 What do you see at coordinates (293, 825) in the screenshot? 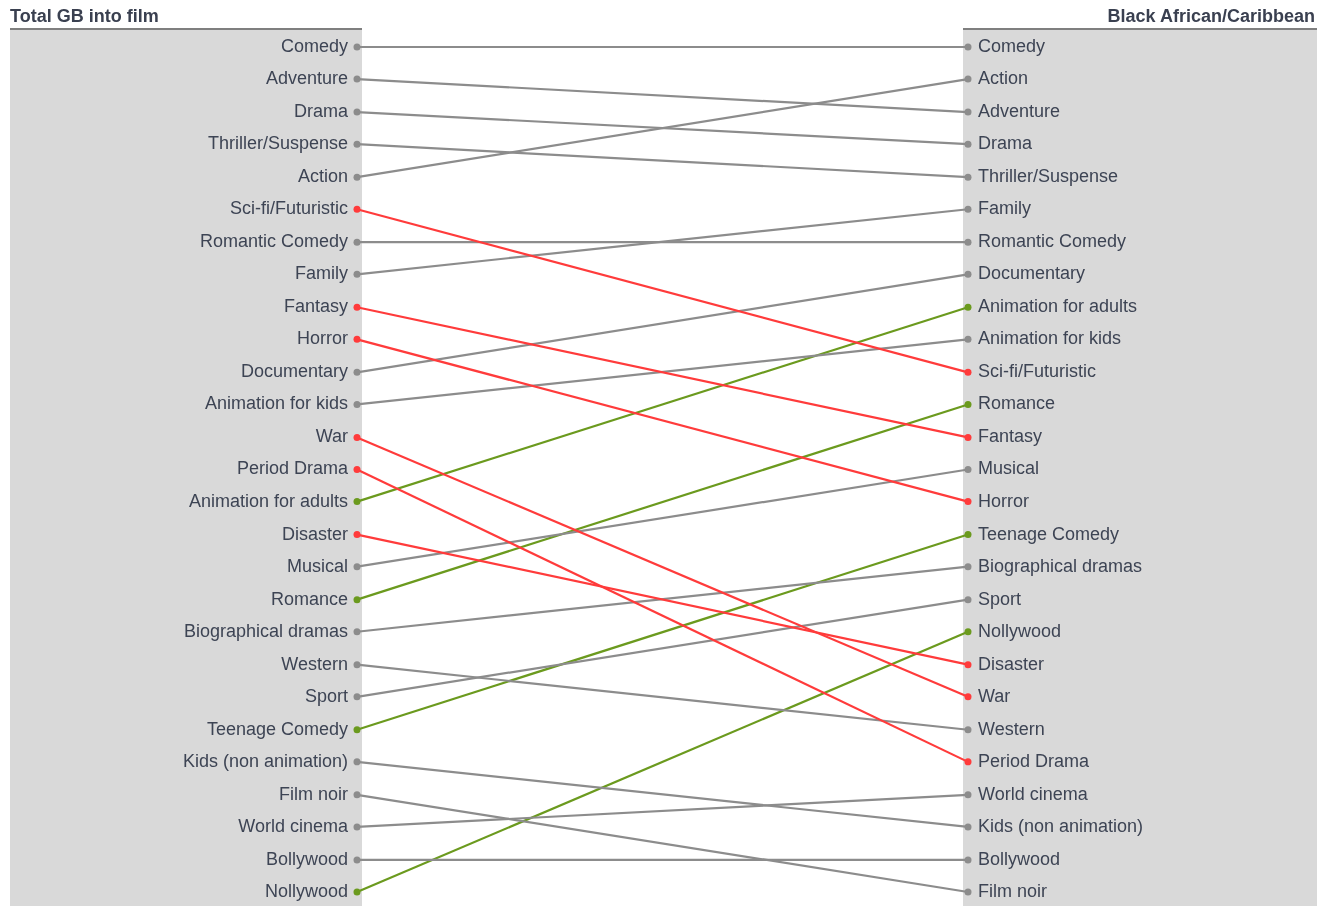
I see `series-label: World cinema` at bounding box center [293, 825].